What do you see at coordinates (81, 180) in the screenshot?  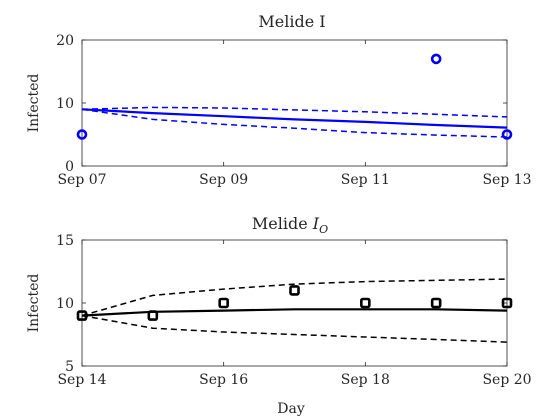 I see `x-tick-label: Sep 07` at bounding box center [81, 180].